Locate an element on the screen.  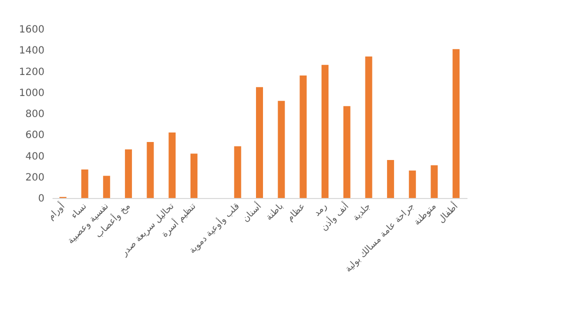
y-tick-label: 400 is located at coordinates (34, 156).